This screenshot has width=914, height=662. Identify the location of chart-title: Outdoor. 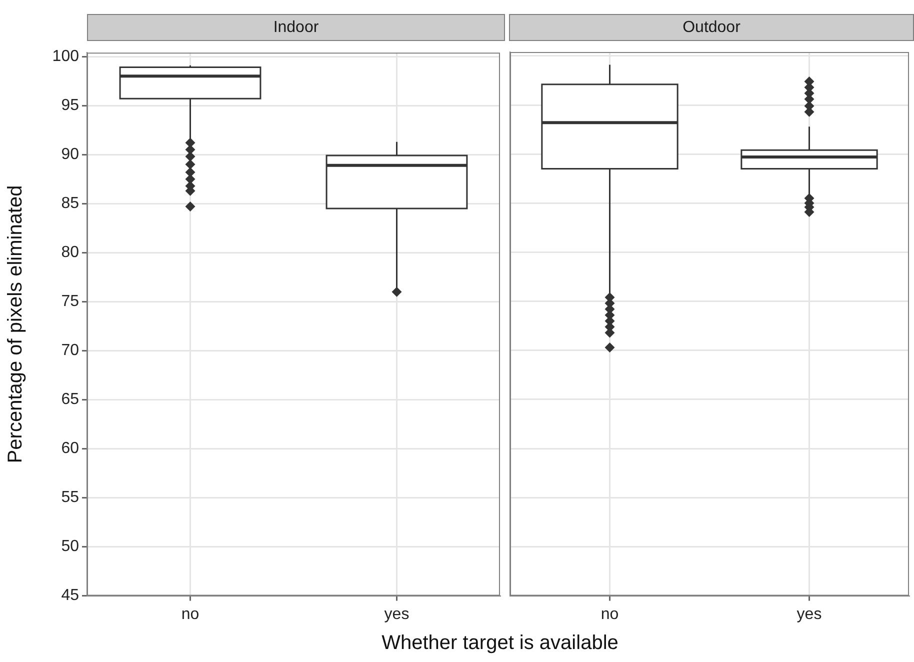
(711, 27).